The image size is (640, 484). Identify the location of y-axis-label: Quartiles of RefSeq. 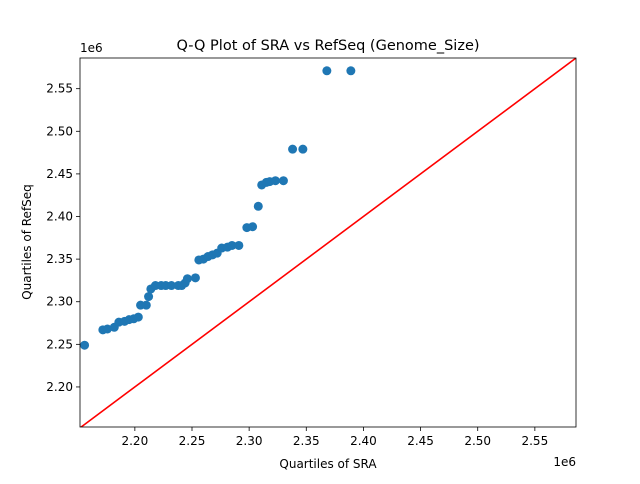
(27, 242).